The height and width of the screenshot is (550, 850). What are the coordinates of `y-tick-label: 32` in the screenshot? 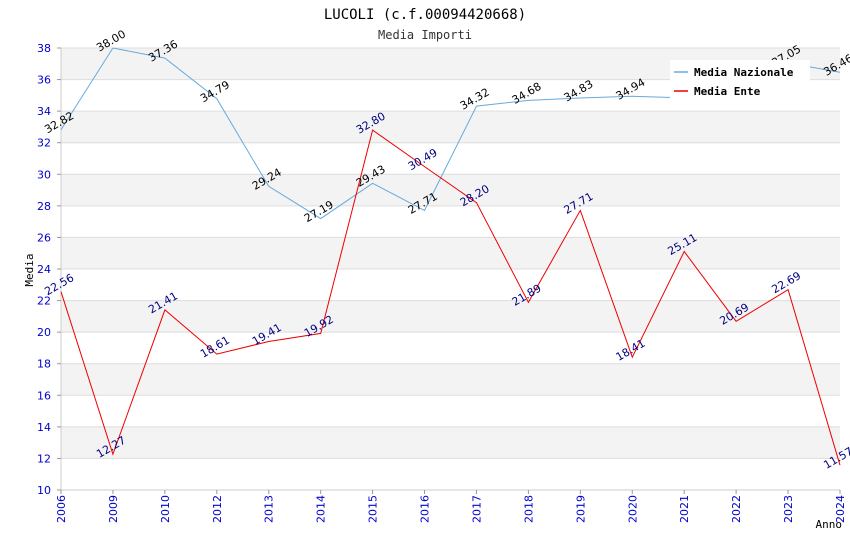 It's located at (44, 143).